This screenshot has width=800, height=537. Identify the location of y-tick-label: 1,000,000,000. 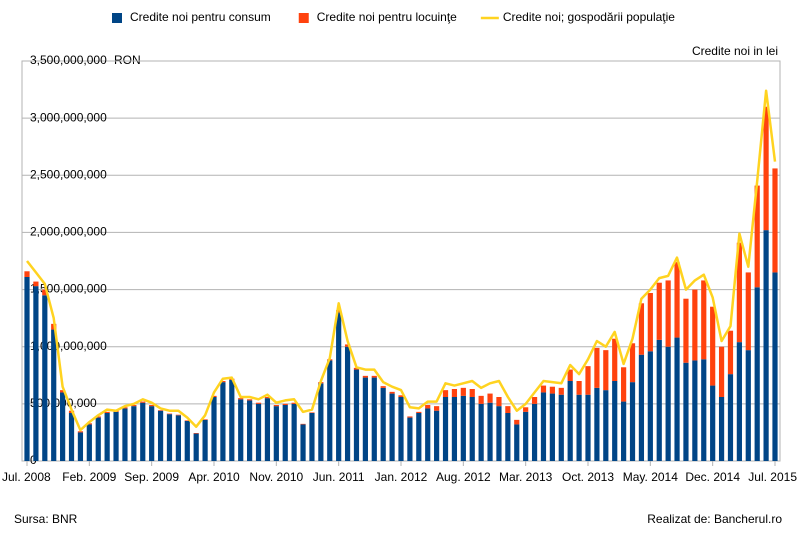
(68, 346).